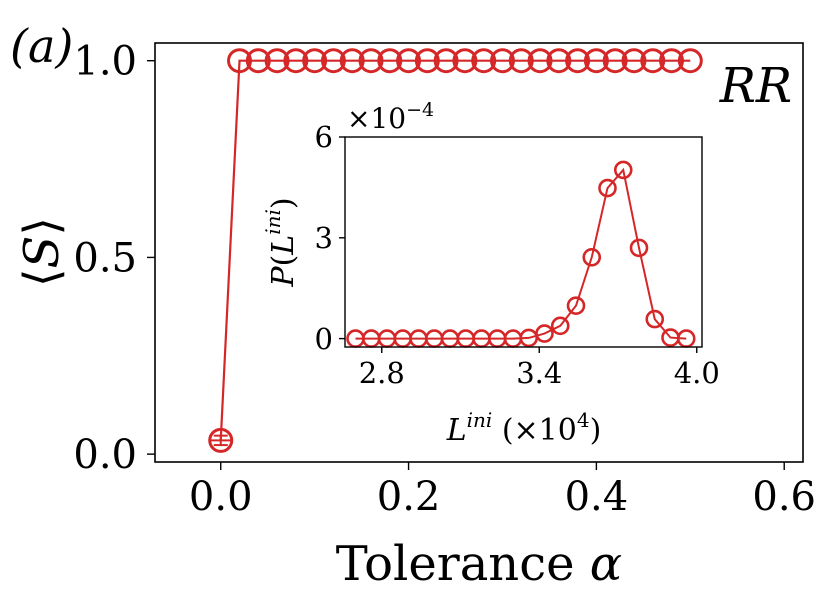 Image resolution: width=823 pixels, height=602 pixels. Describe the element at coordinates (324, 137) in the screenshot. I see `inset-ytick-label: 6` at that location.